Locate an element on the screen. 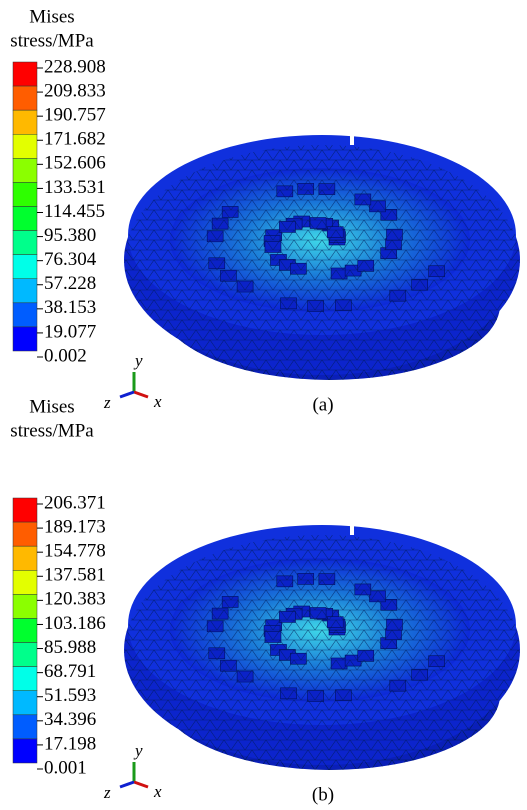 Image resolution: width=527 pixels, height=810 pixels. legend-label: 68.791 is located at coordinates (70, 671).